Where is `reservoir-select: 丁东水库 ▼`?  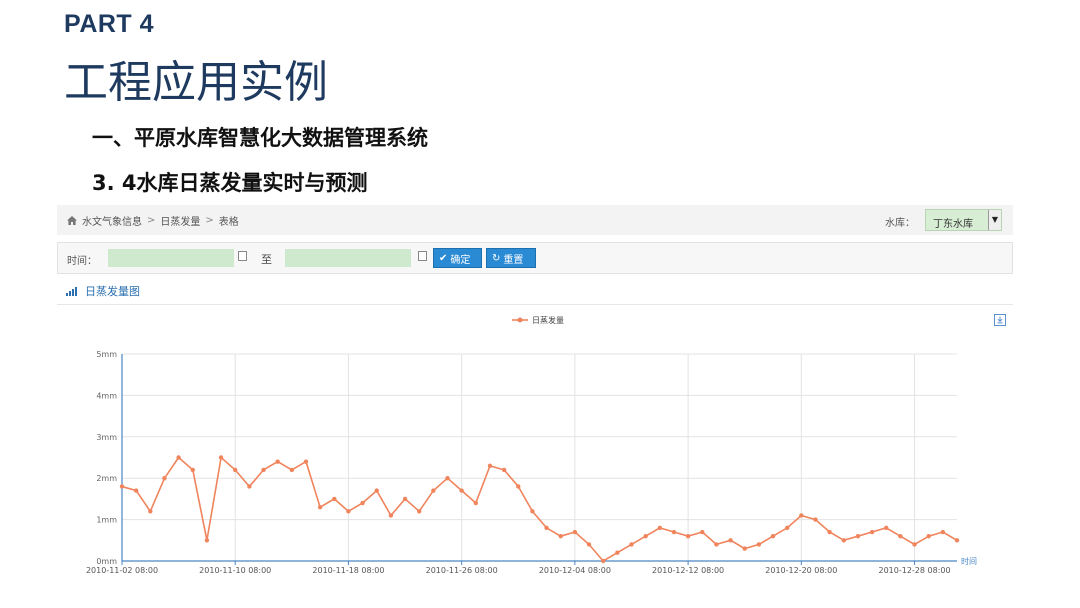
reservoir-select: 丁东水库 ▼ is located at coordinates (963, 220).